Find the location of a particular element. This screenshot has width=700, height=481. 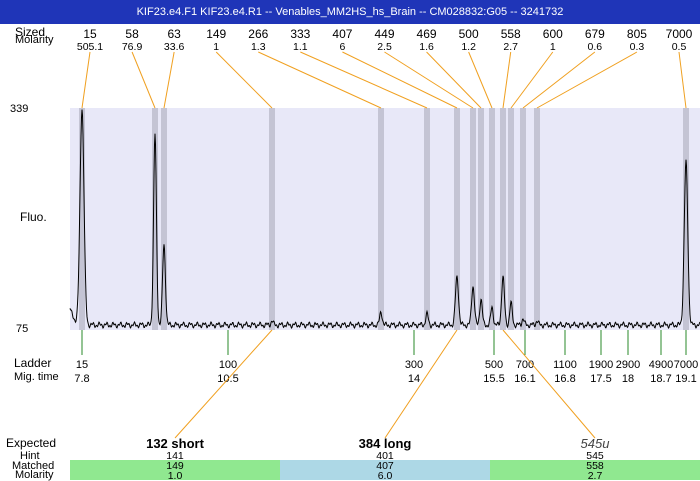

peak-molarity-label: 2.7 is located at coordinates (510, 47).